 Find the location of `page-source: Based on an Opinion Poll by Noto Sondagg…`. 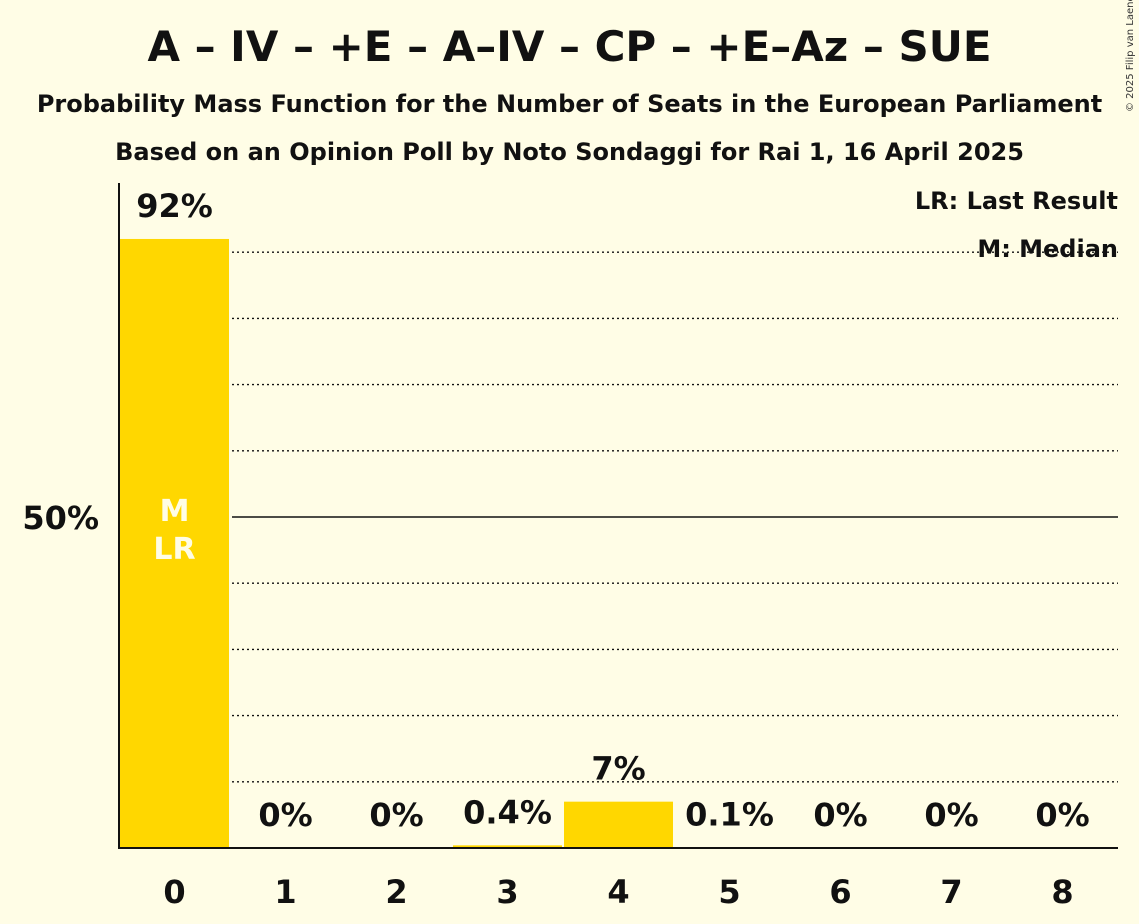

page-source: Based on an Opinion Poll by Noto Sondagg… is located at coordinates (569, 152).